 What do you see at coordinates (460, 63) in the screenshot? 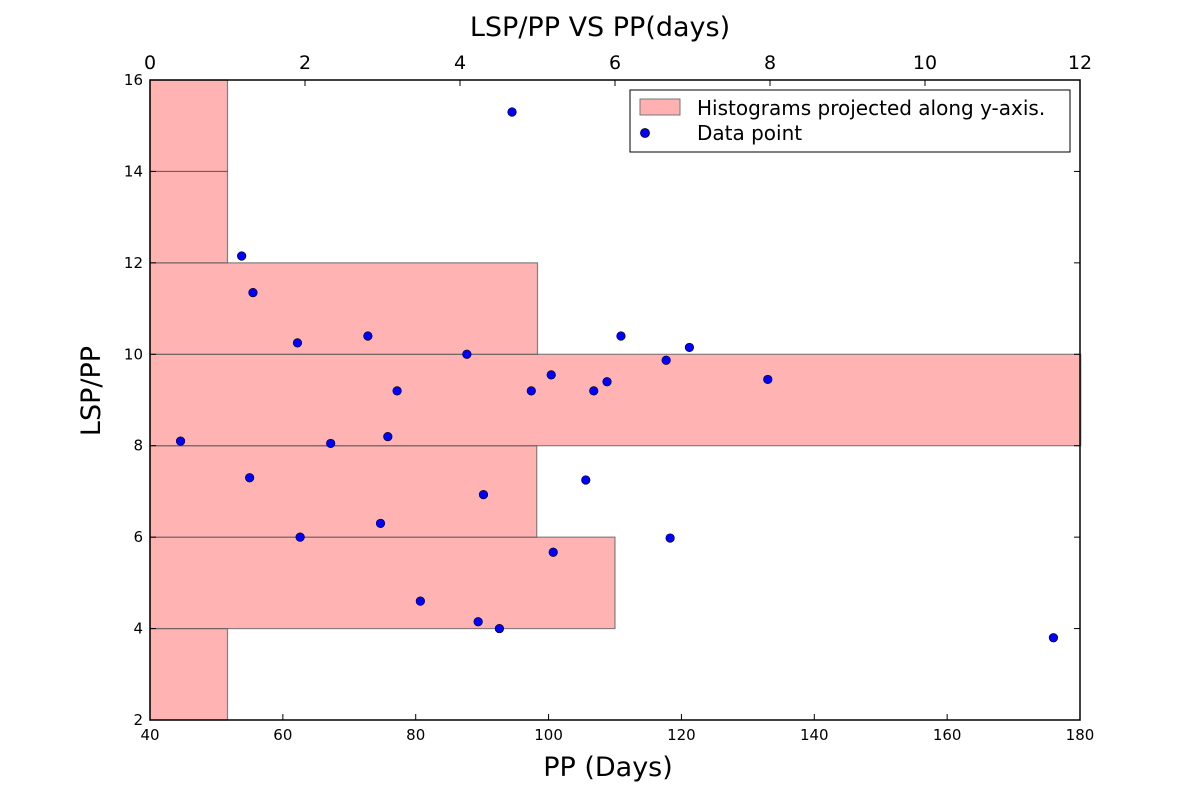
I see `top-tick-label-2: 4` at bounding box center [460, 63].